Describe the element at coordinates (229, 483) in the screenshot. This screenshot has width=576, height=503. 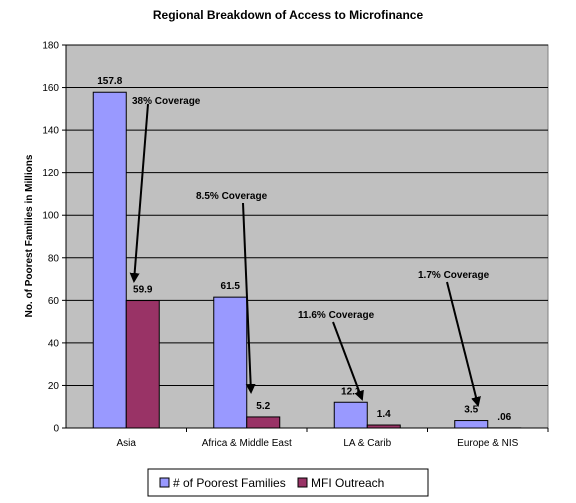
I see `legend-entry: # of Poorest Families` at that location.